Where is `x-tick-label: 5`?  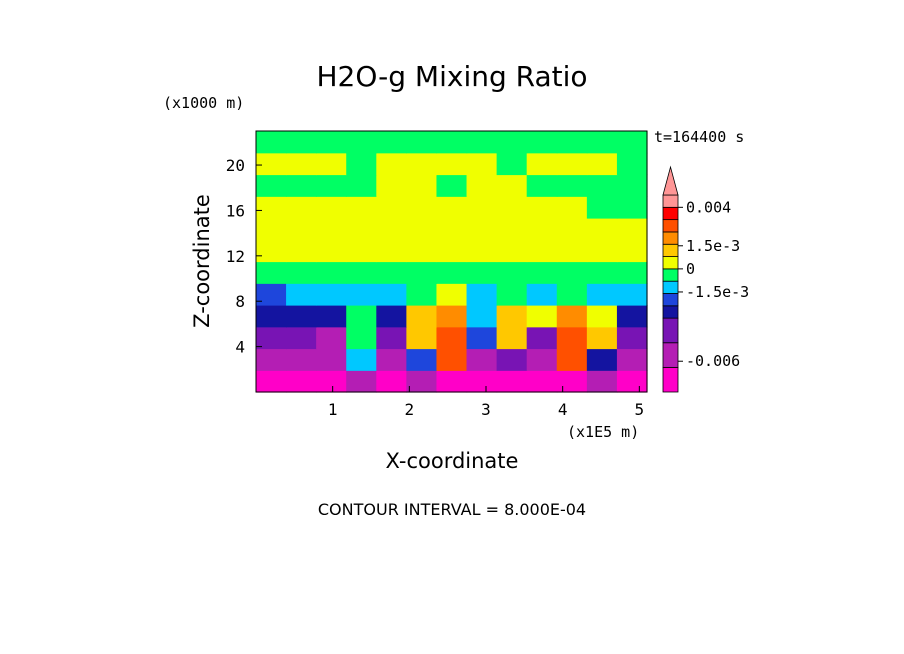 x-tick-label: 5 is located at coordinates (640, 409).